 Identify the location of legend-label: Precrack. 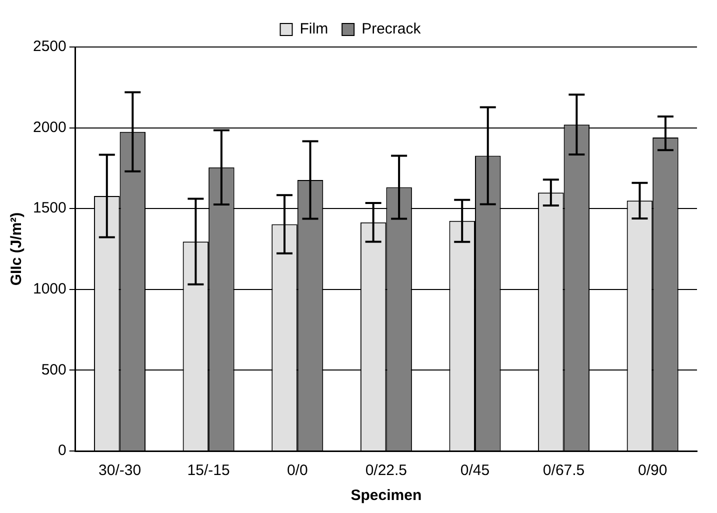
(392, 29).